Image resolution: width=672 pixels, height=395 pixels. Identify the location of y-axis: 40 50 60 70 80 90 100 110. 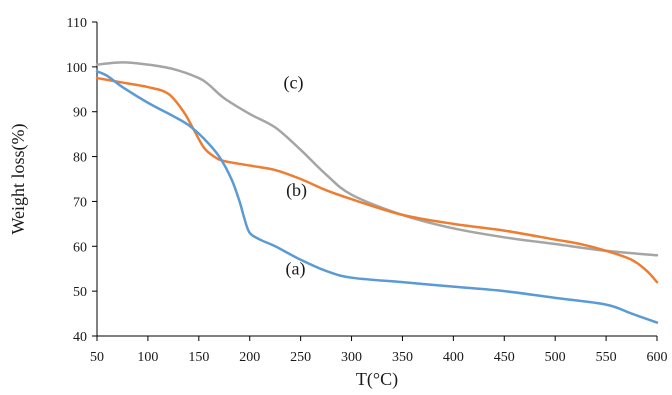
(82, 180).